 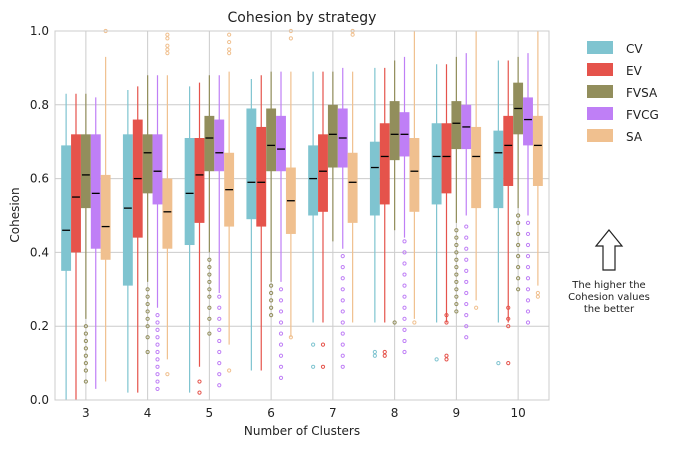 I want to click on up-arrow-icon, so click(x=609, y=250).